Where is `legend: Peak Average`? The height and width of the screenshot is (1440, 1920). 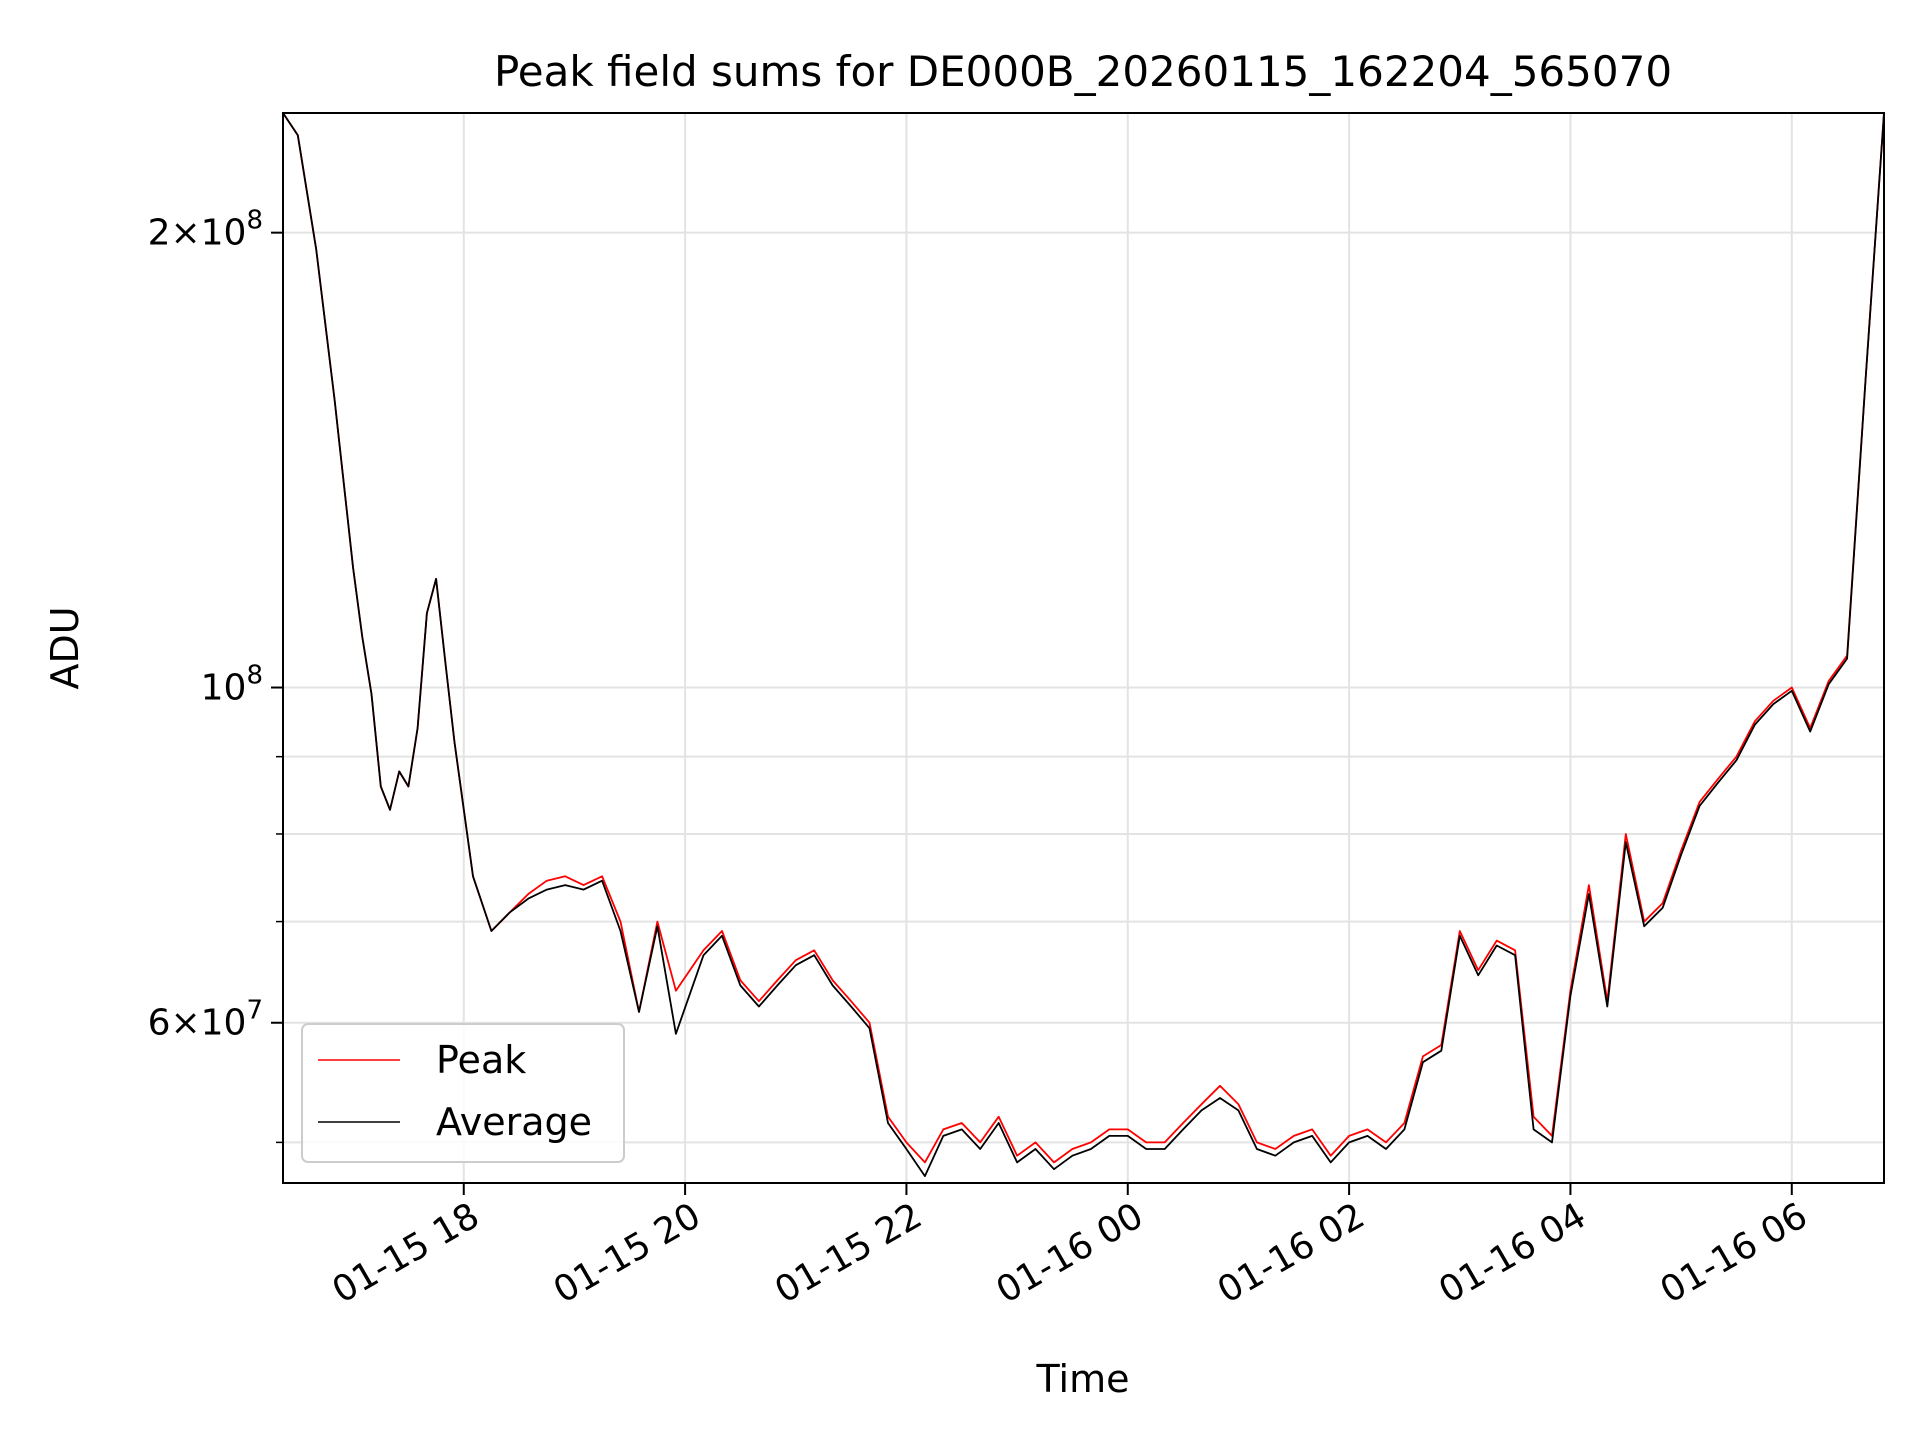
legend: Peak Average is located at coordinates (463, 1093).